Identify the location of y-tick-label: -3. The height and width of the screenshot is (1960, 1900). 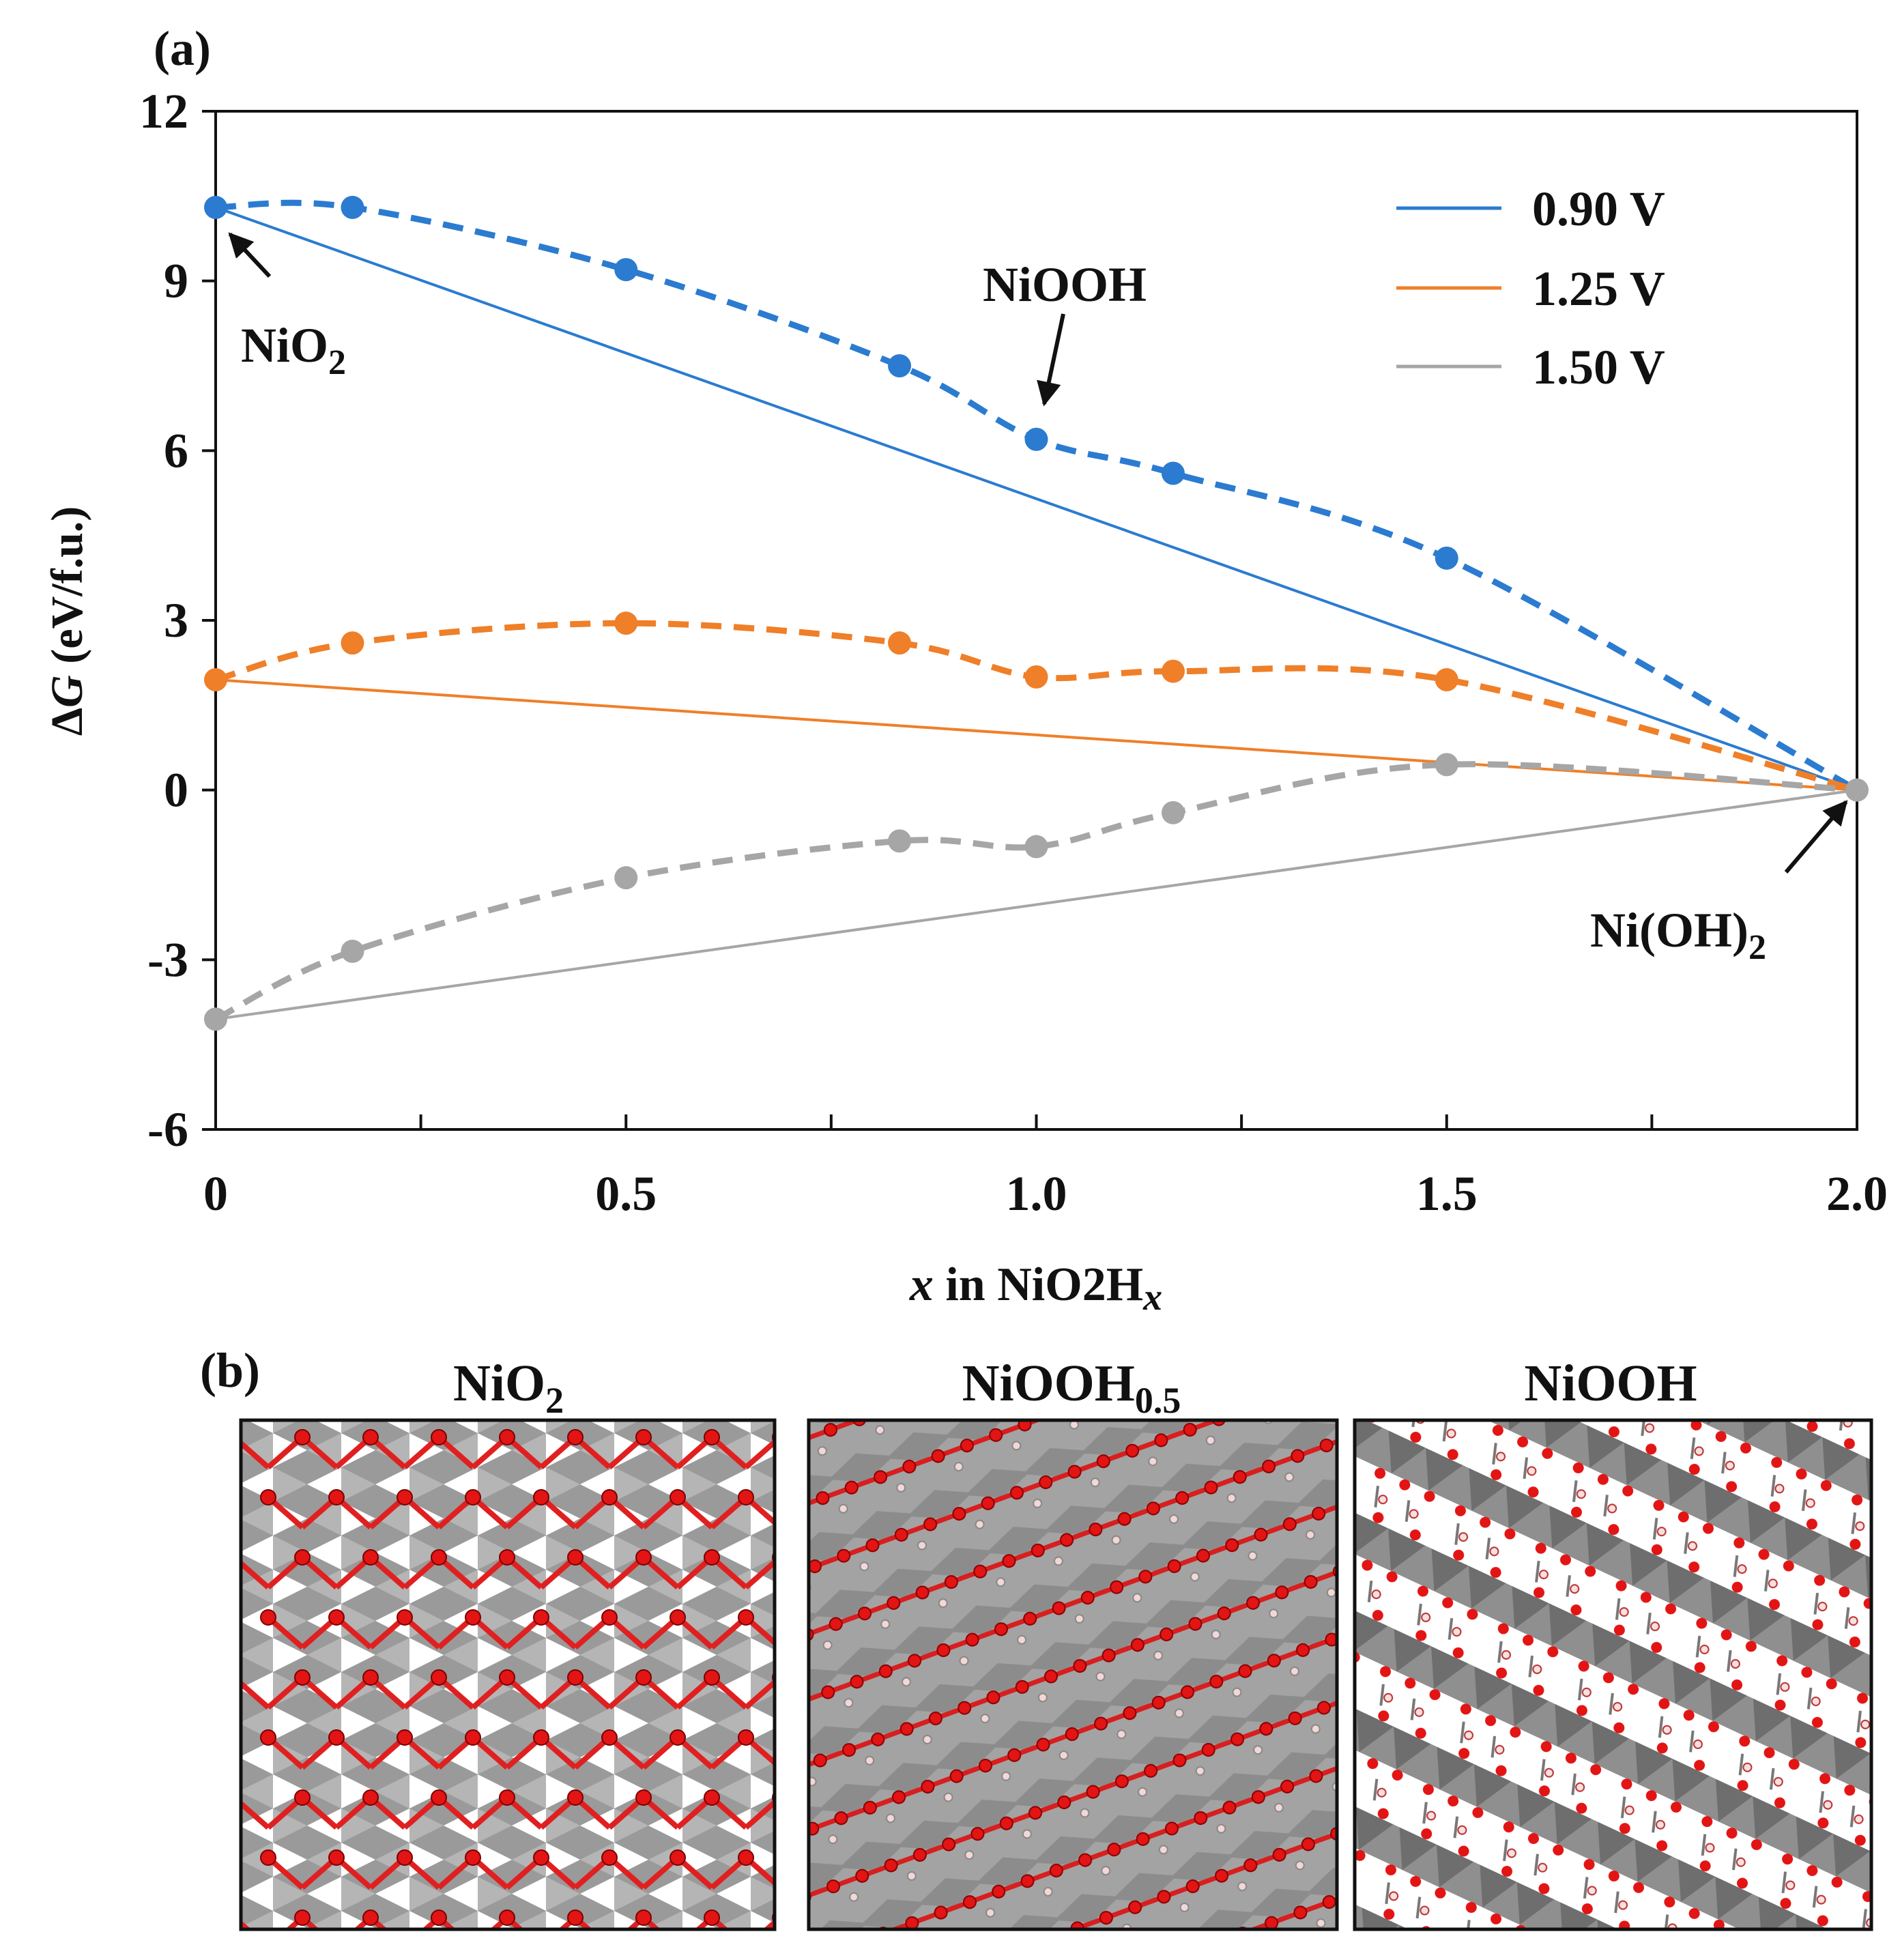
(167, 960).